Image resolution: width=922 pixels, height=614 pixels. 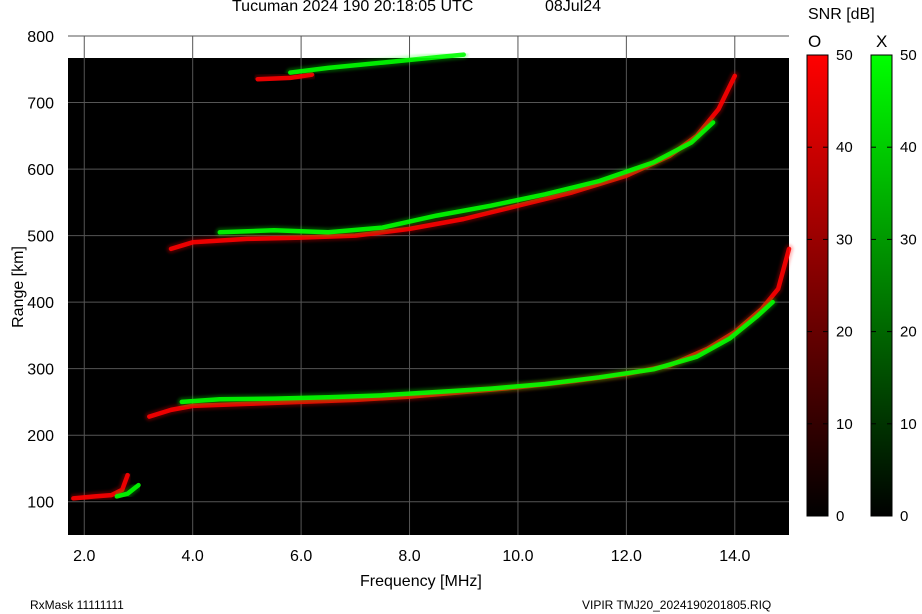 I want to click on y-tick-label: 500, so click(x=40, y=237).